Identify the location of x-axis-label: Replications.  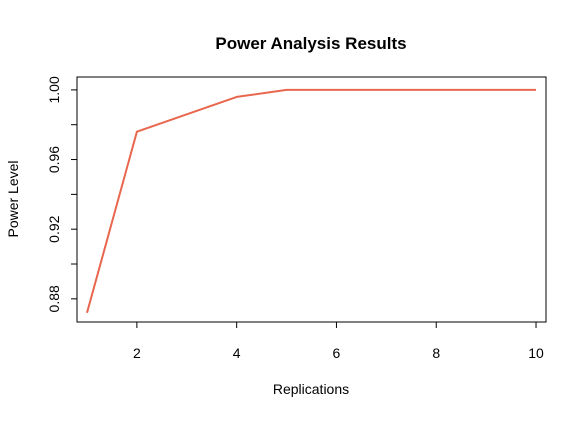
(311, 389).